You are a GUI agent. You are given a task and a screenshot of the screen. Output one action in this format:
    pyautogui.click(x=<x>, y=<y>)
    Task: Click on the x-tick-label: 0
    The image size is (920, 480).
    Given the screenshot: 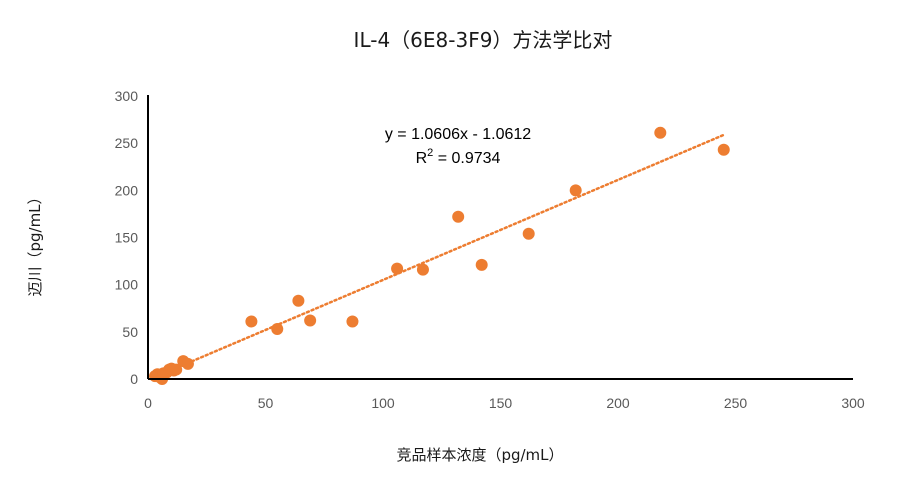 What is the action you would take?
    pyautogui.click(x=148, y=403)
    